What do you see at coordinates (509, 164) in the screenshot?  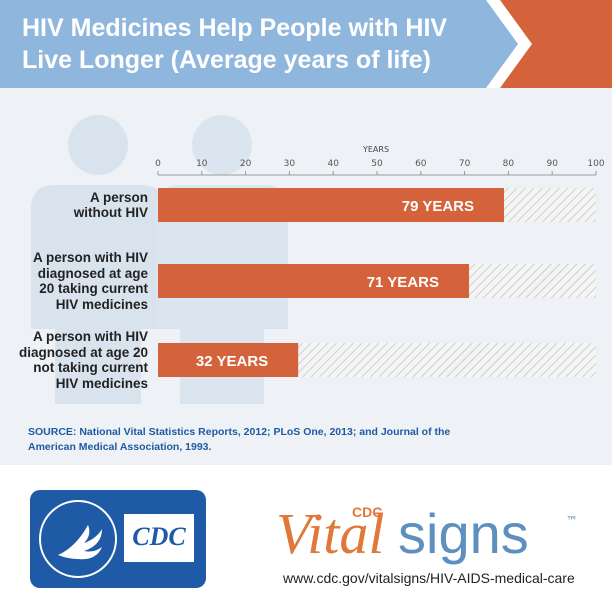 I see `x-tick-label: 80` at bounding box center [509, 164].